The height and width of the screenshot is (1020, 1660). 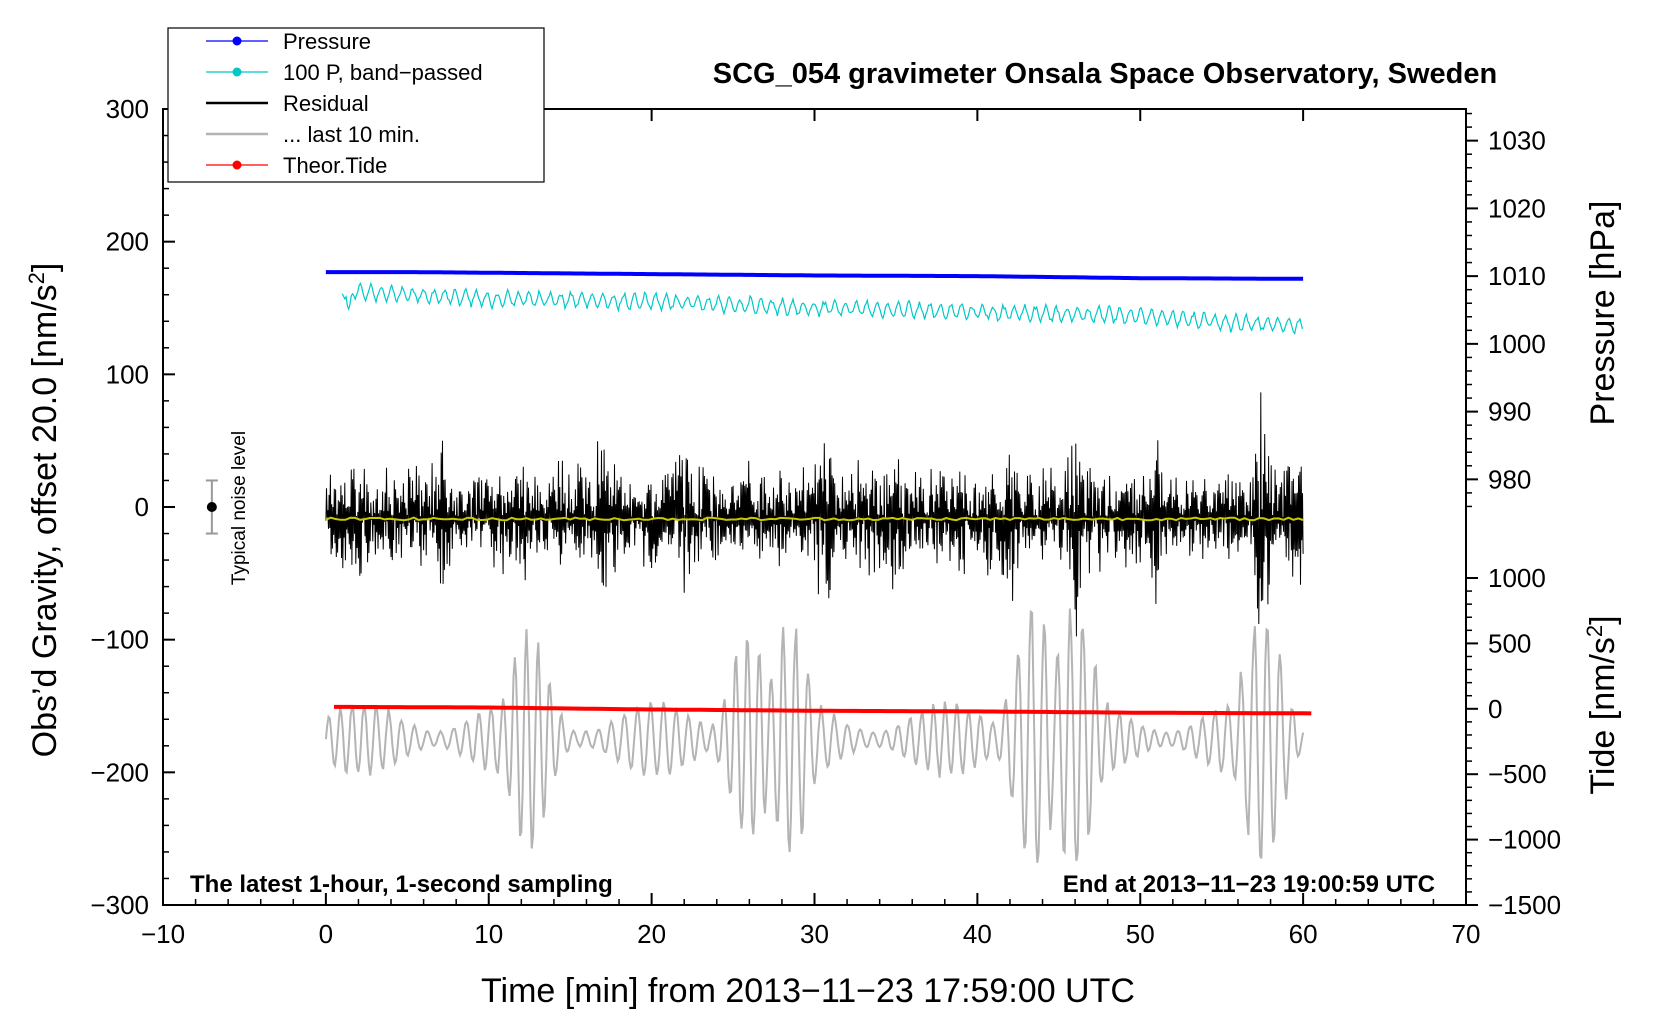 What do you see at coordinates (1509, 412) in the screenshot?
I see `pressure-tick-label: 990` at bounding box center [1509, 412].